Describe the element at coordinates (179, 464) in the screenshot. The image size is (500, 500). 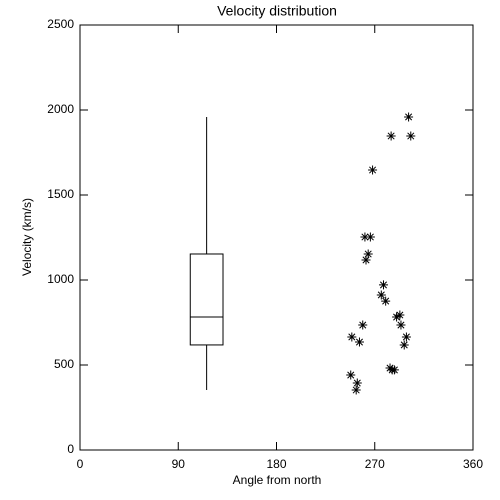
I see `x-tick-label: 90` at that location.